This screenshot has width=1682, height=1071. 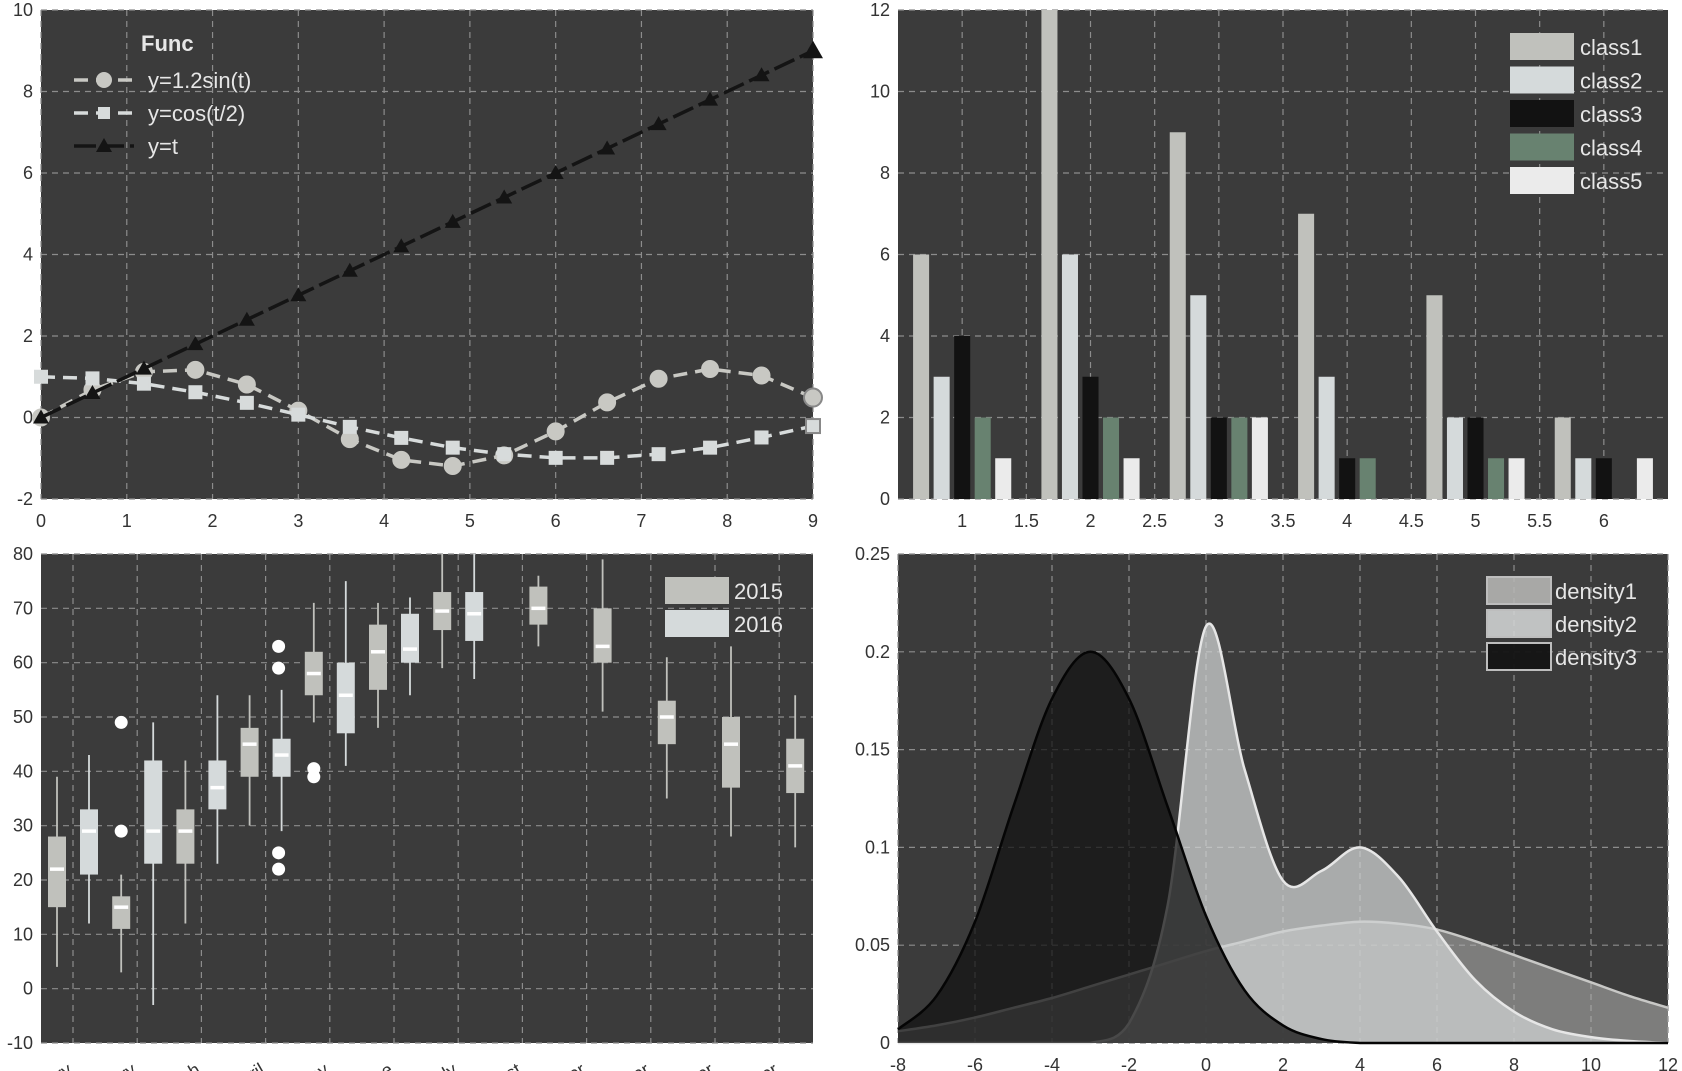 I want to click on x-tick-label: ne, so click(x=382, y=1065).